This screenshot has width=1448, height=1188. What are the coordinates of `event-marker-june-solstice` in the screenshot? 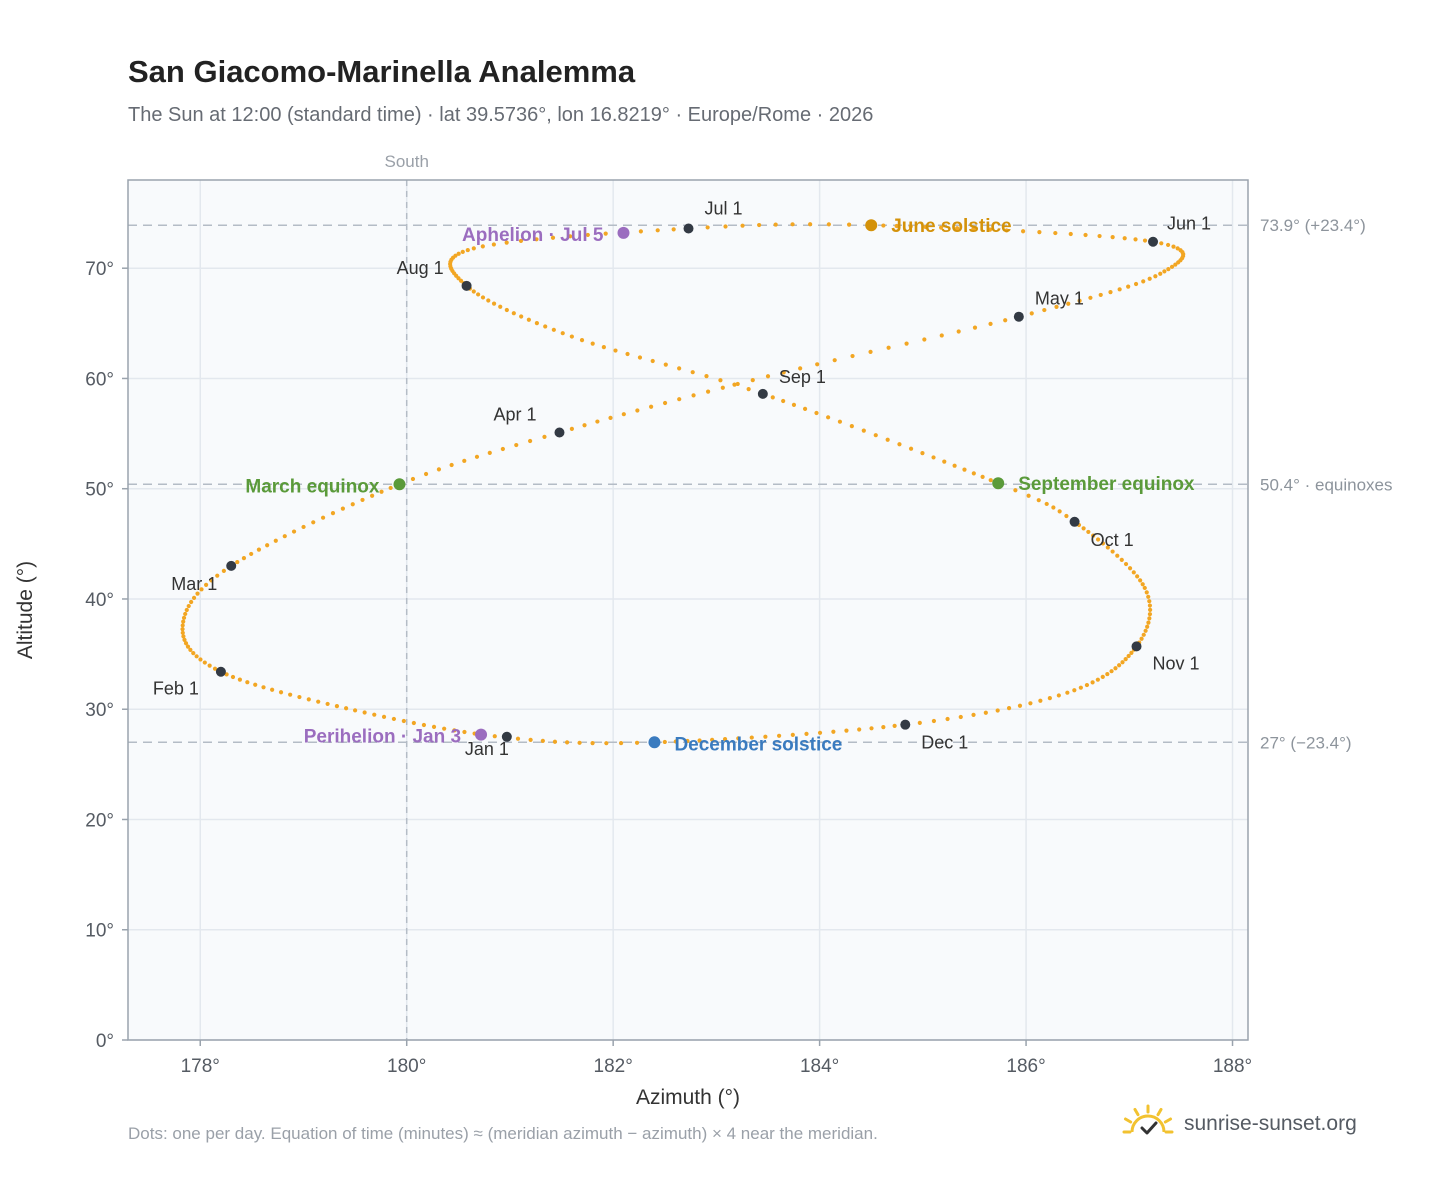 It's located at (871, 225).